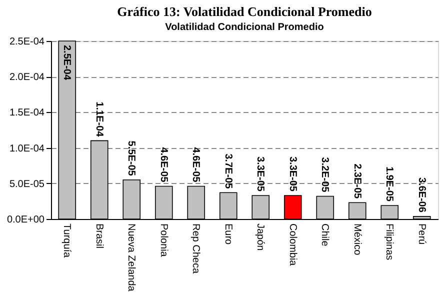 This screenshot has height=297, width=444. Describe the element at coordinates (260, 237) in the screenshot. I see `x-tick-label: Japón` at that location.